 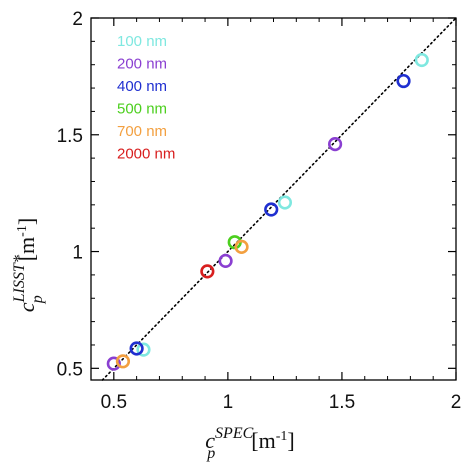 What do you see at coordinates (142, 131) in the screenshot?
I see `legend-entry-700-nm: 700 nm` at bounding box center [142, 131].